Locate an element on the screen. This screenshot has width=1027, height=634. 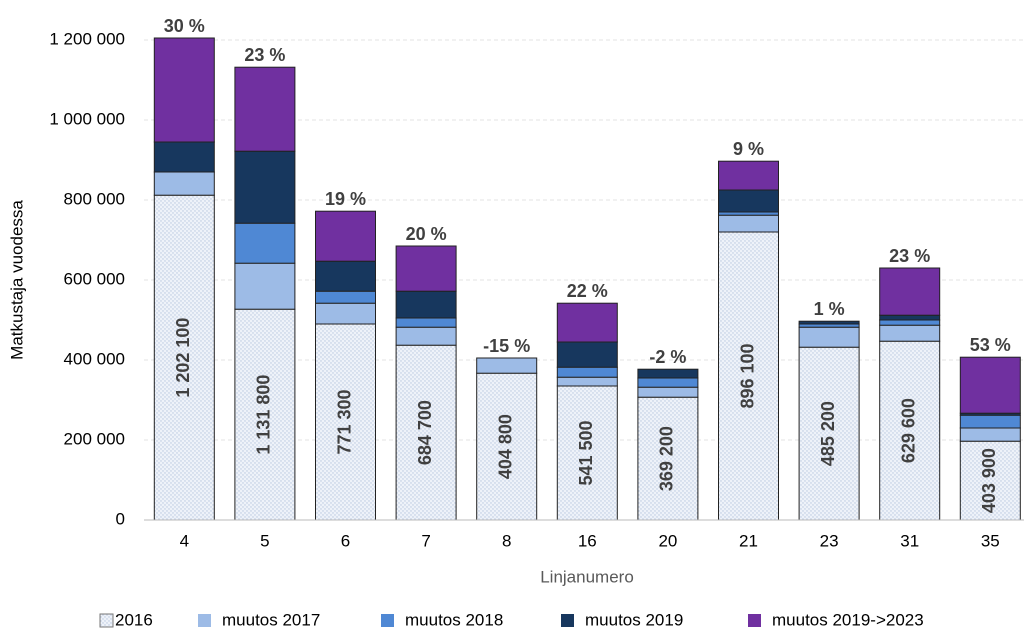
change-label: 1 % is located at coordinates (829, 309).